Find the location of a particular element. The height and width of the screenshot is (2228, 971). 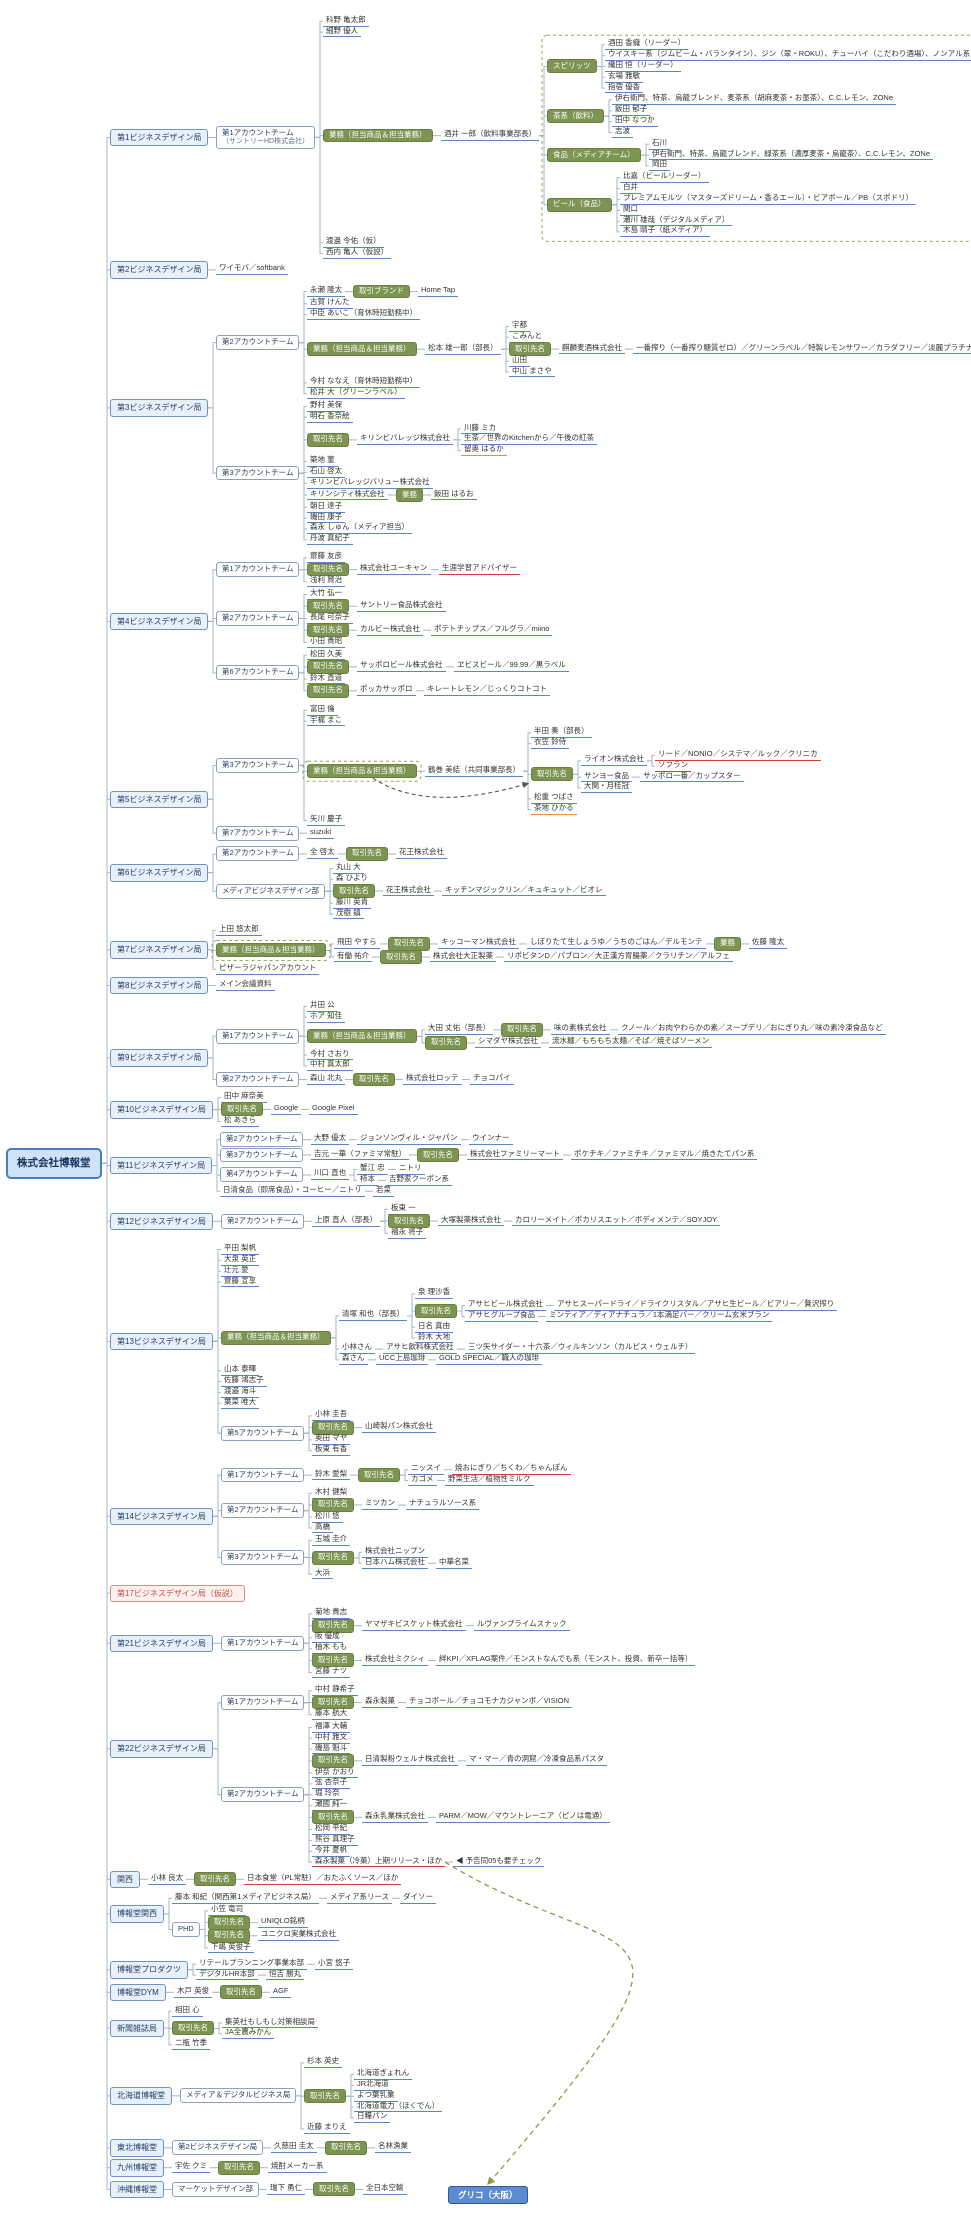

client-brand-node: ピザーラジャパンアカウント is located at coordinates (268, 969).